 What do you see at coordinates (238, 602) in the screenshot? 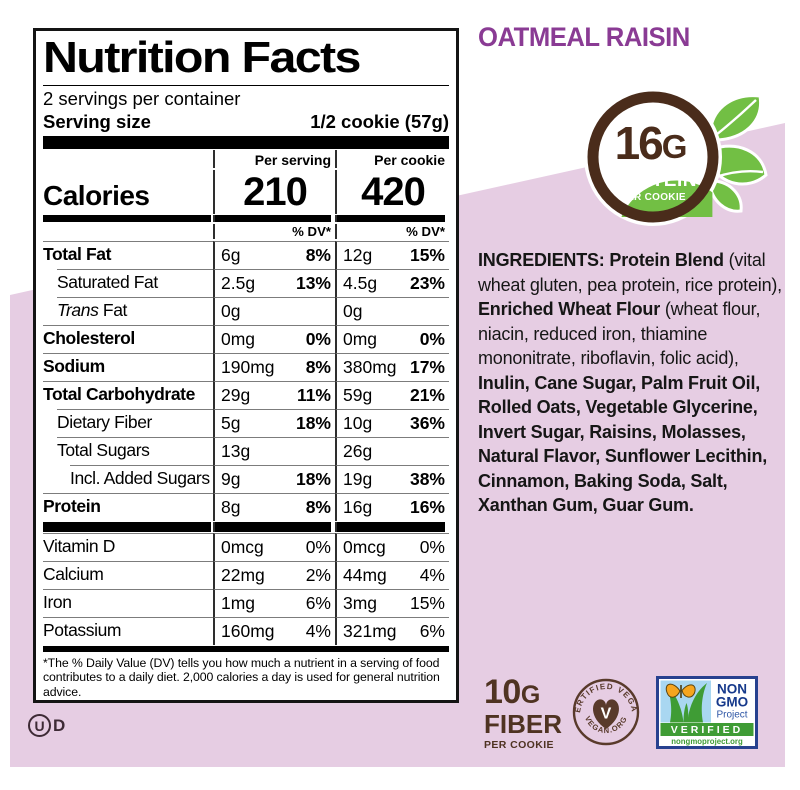
I see `per-serving-amount: 1mg` at bounding box center [238, 602].